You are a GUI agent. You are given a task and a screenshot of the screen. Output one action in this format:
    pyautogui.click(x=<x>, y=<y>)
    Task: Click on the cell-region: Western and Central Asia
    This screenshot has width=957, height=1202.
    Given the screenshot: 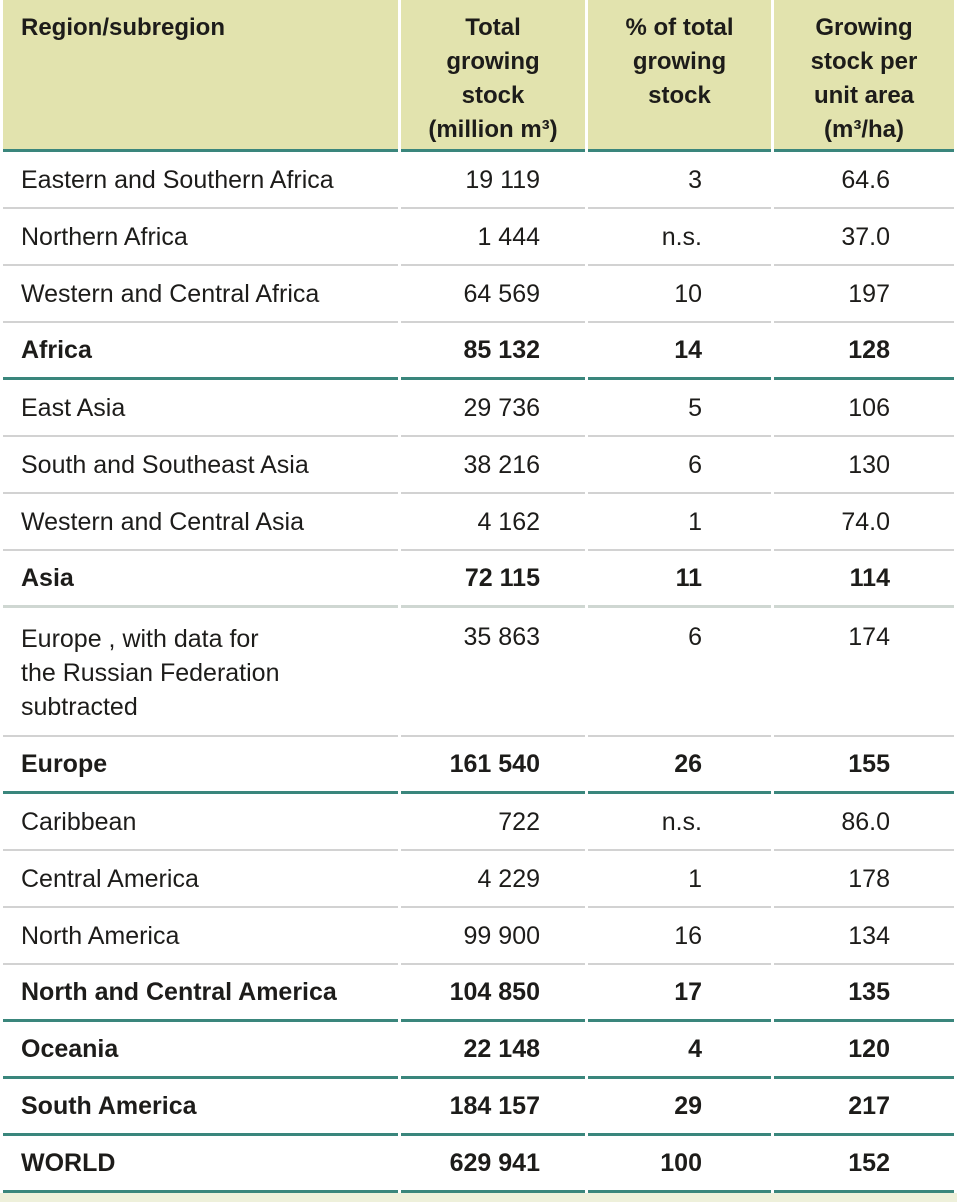 What is the action you would take?
    pyautogui.click(x=200, y=522)
    